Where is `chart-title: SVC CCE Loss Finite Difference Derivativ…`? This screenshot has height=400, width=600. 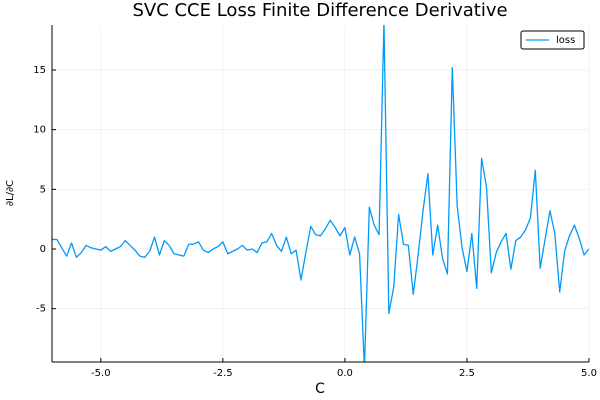
chart-title: SVC CCE Loss Finite Difference Derivativ… is located at coordinates (319, 10).